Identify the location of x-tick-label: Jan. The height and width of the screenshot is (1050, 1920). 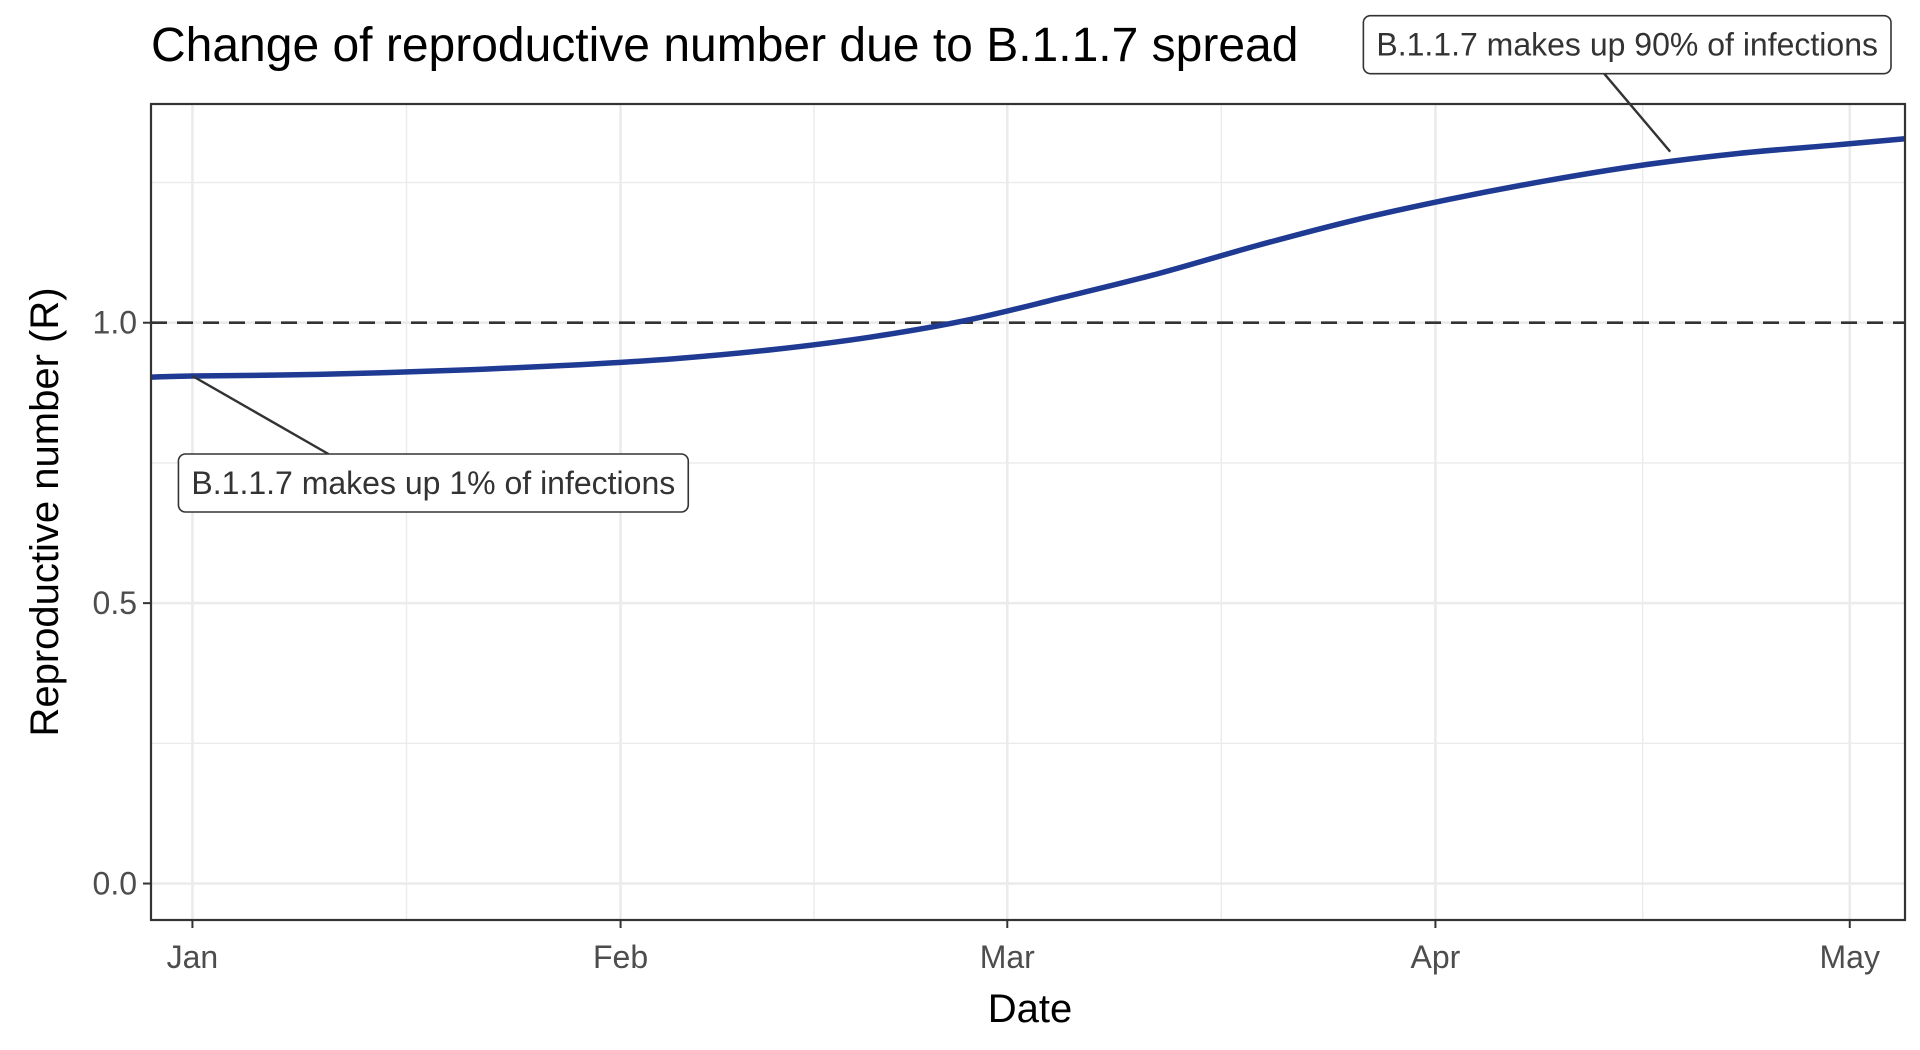
(193, 957).